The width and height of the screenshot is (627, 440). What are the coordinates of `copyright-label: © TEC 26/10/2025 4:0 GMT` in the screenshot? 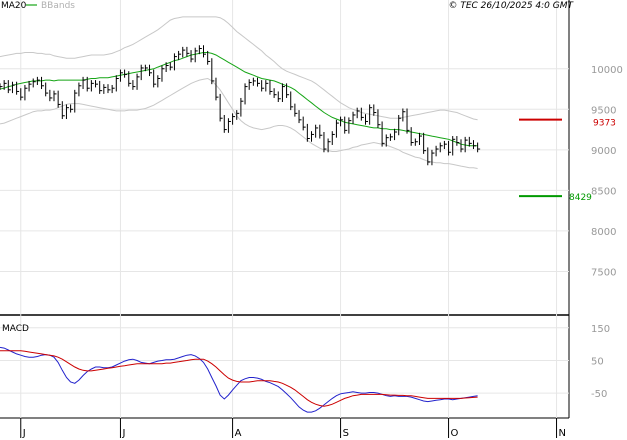 It's located at (511, 6).